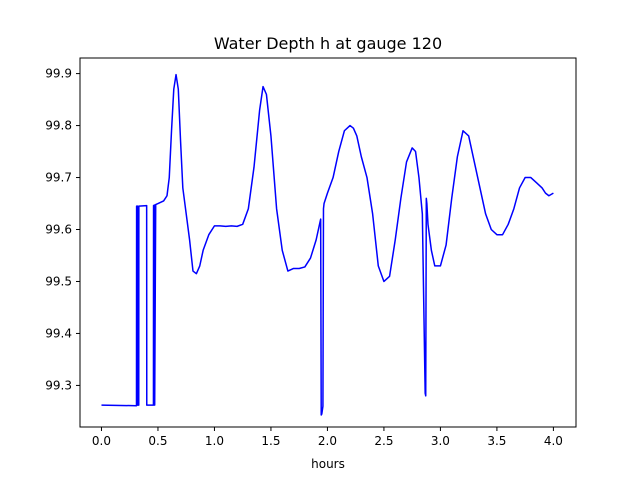 Image resolution: width=640 pixels, height=480 pixels. What do you see at coordinates (328, 43) in the screenshot?
I see `chart-title: Water Depth h at gauge 120` at bounding box center [328, 43].